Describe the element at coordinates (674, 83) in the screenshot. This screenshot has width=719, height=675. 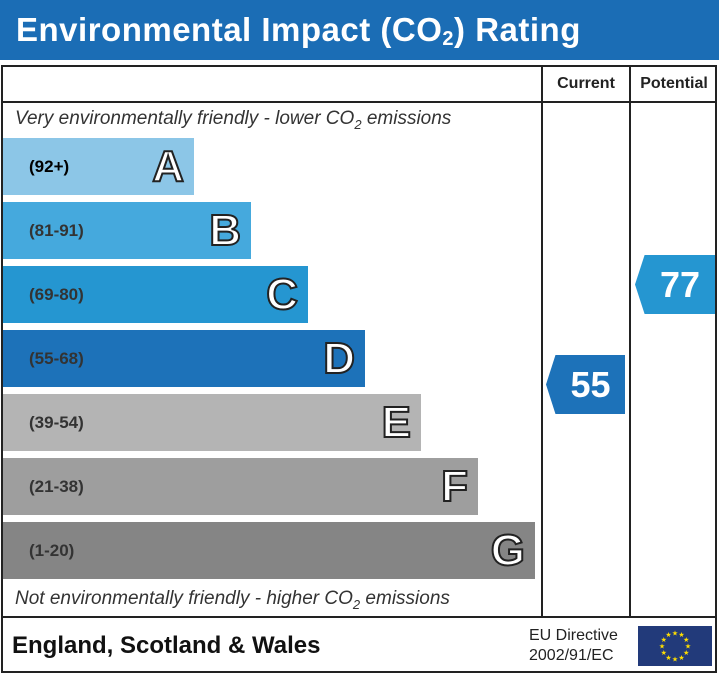
I see `potential-column-header: Potential` at that location.